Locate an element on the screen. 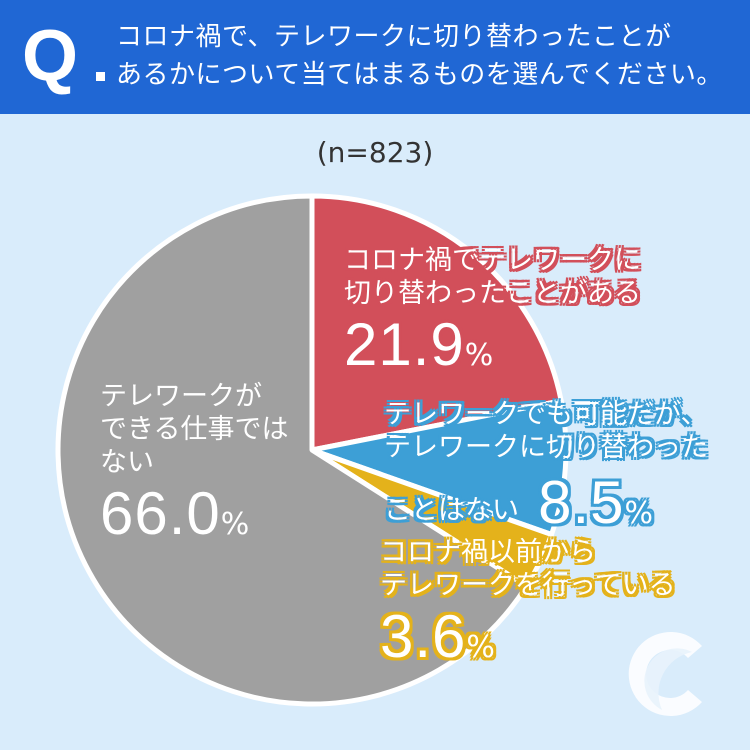  slice-red is located at coordinates (436, 323).